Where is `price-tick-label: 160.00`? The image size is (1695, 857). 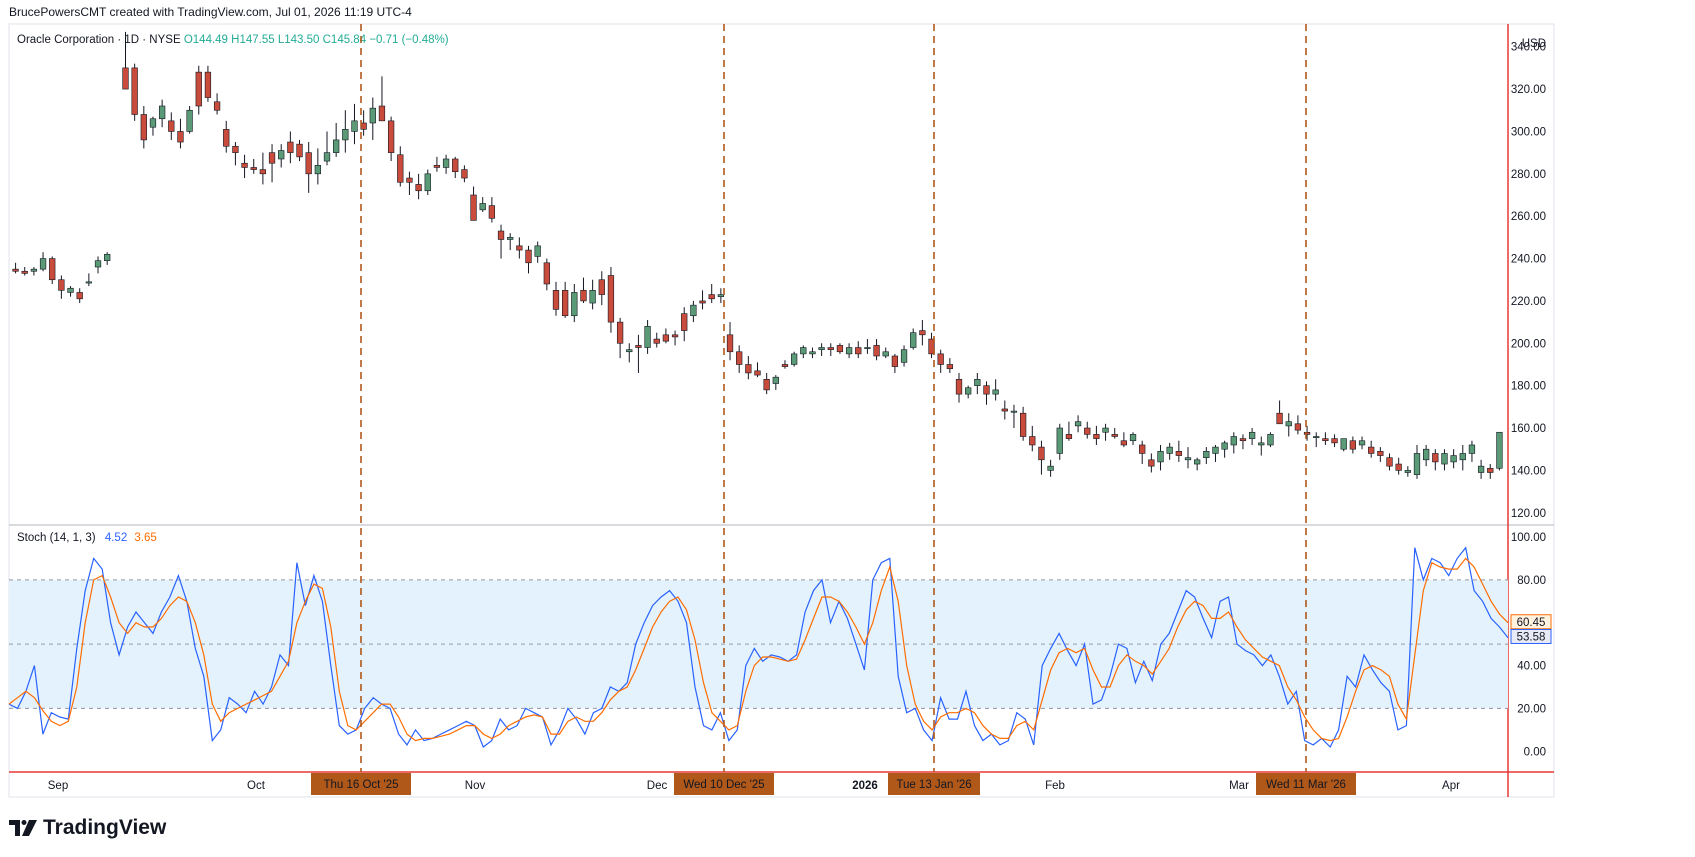 price-tick-label: 160.00 is located at coordinates (1528, 429).